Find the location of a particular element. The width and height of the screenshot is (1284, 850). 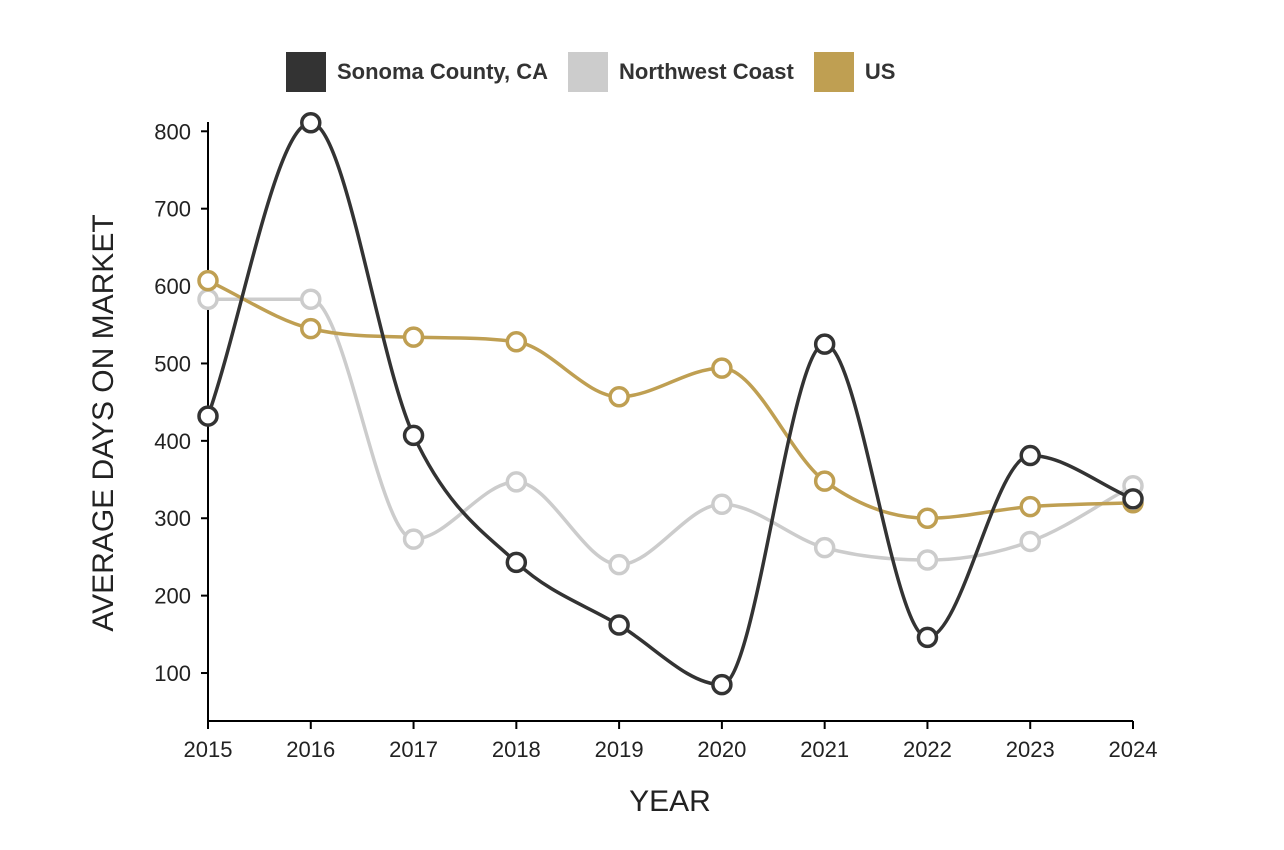

legend: Sonoma County, CA Northwest Coast US is located at coordinates (600, 72).